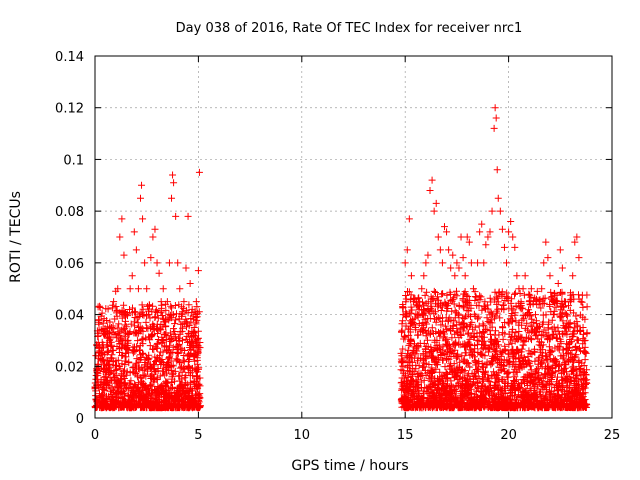 The image size is (640, 480). What do you see at coordinates (508, 435) in the screenshot?
I see `x-tick-label: 20` at bounding box center [508, 435].